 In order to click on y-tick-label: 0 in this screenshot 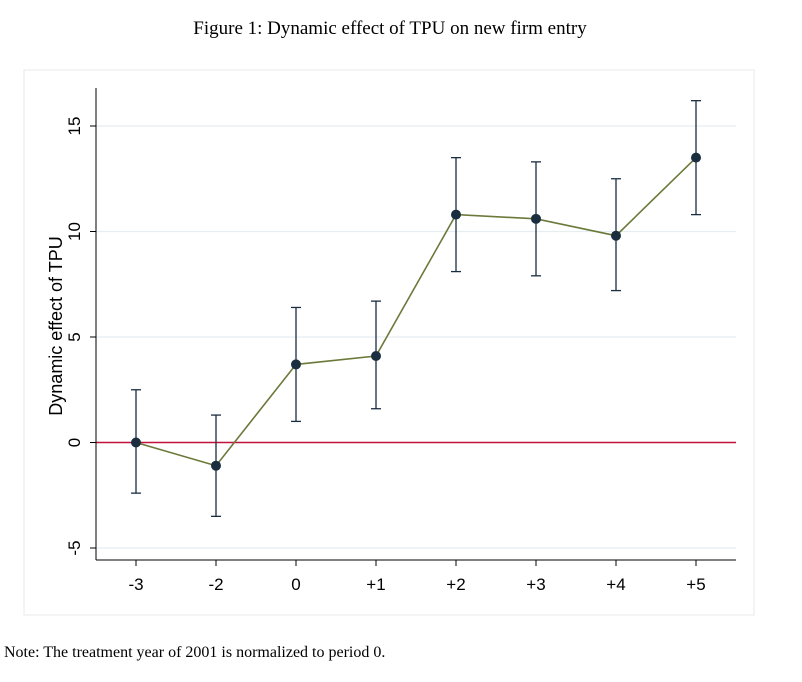, I will do `click(74, 442)`.